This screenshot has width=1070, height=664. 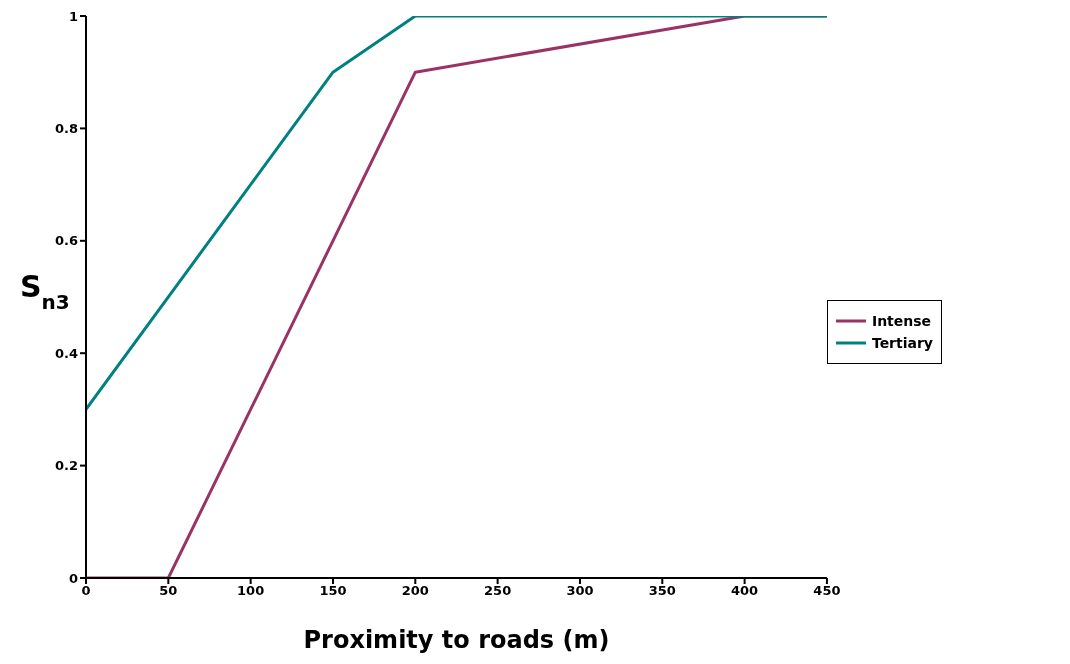 What do you see at coordinates (580, 591) in the screenshot?
I see `x-tick-label: 300` at bounding box center [580, 591].